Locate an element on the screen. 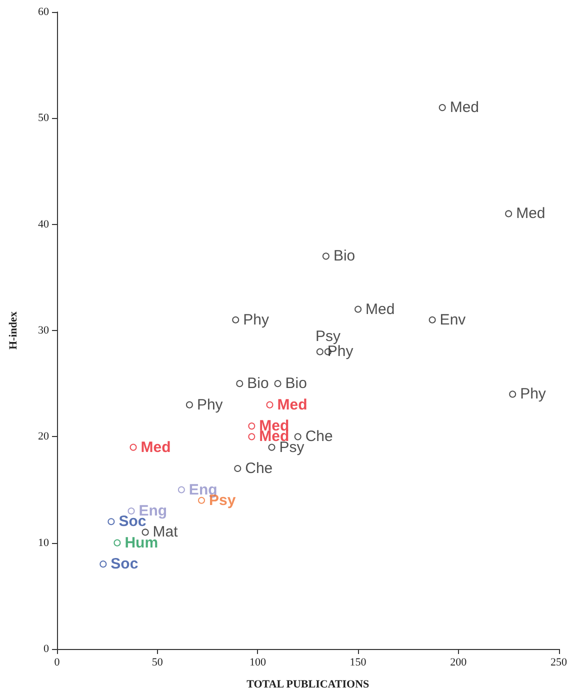 The width and height of the screenshot is (570, 695). x-axis-title: TOTAL PUBLICATIONS is located at coordinates (308, 684).